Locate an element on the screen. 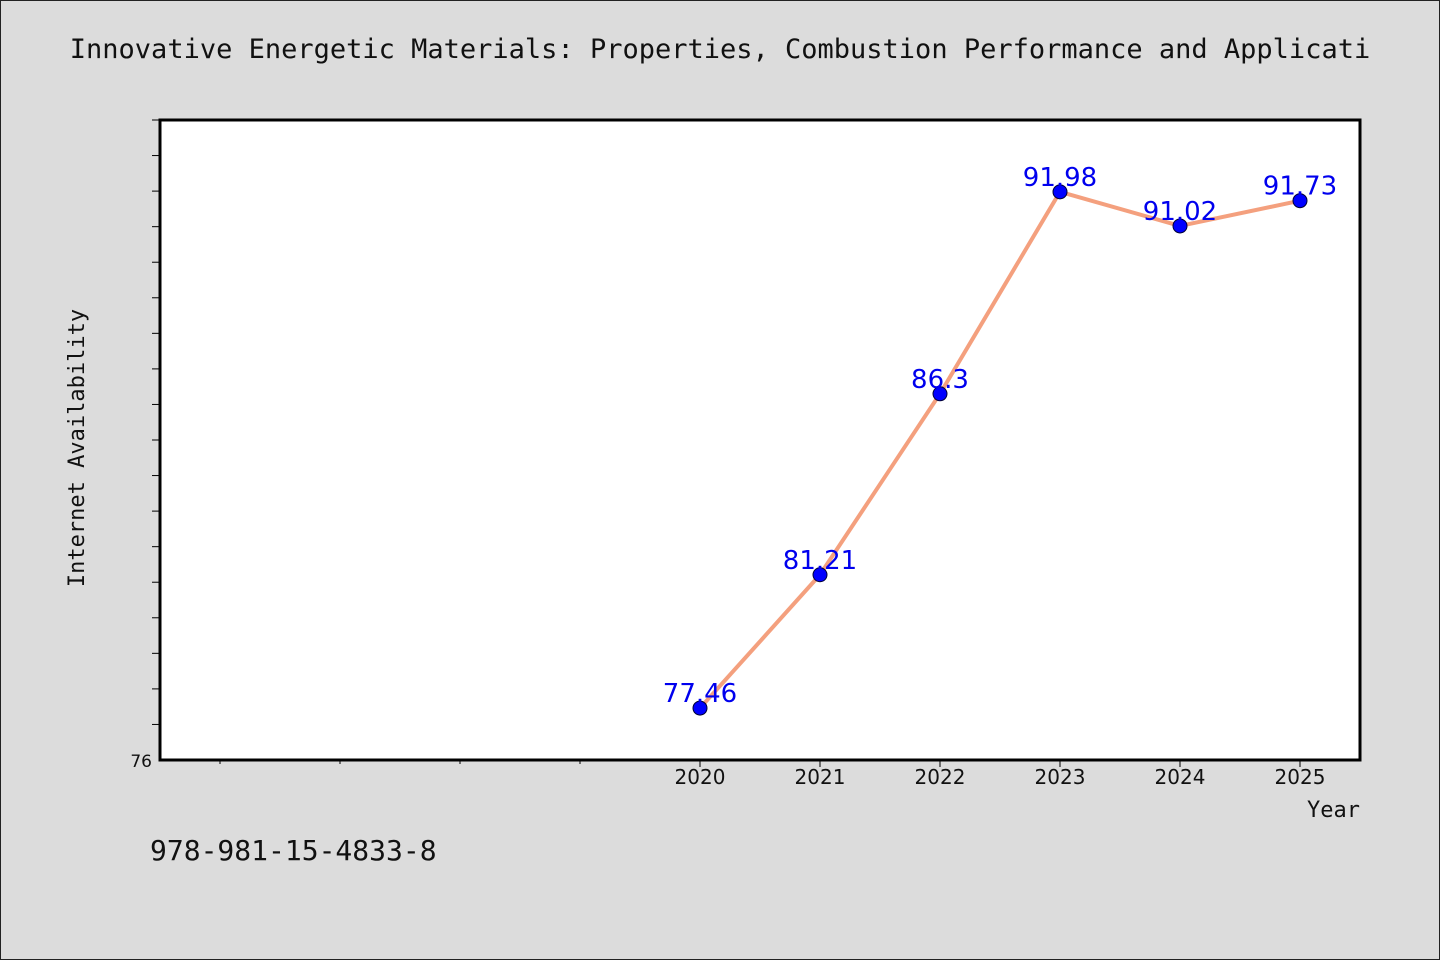  data-label: 91.02 is located at coordinates (1180, 212).